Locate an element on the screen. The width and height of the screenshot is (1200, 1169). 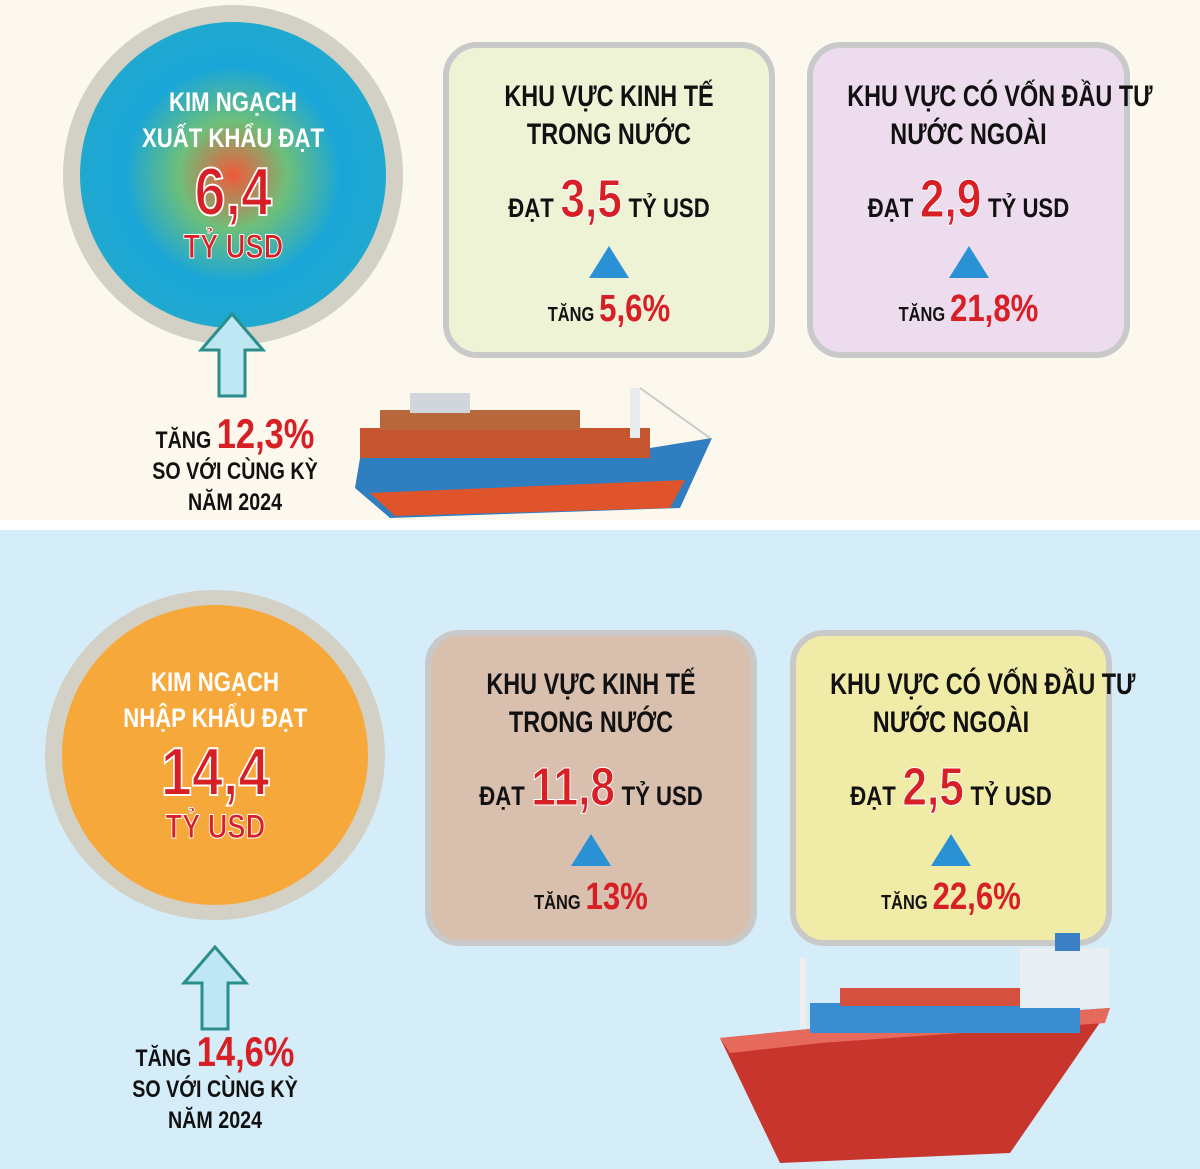
box-value: 11,8 is located at coordinates (573, 787).